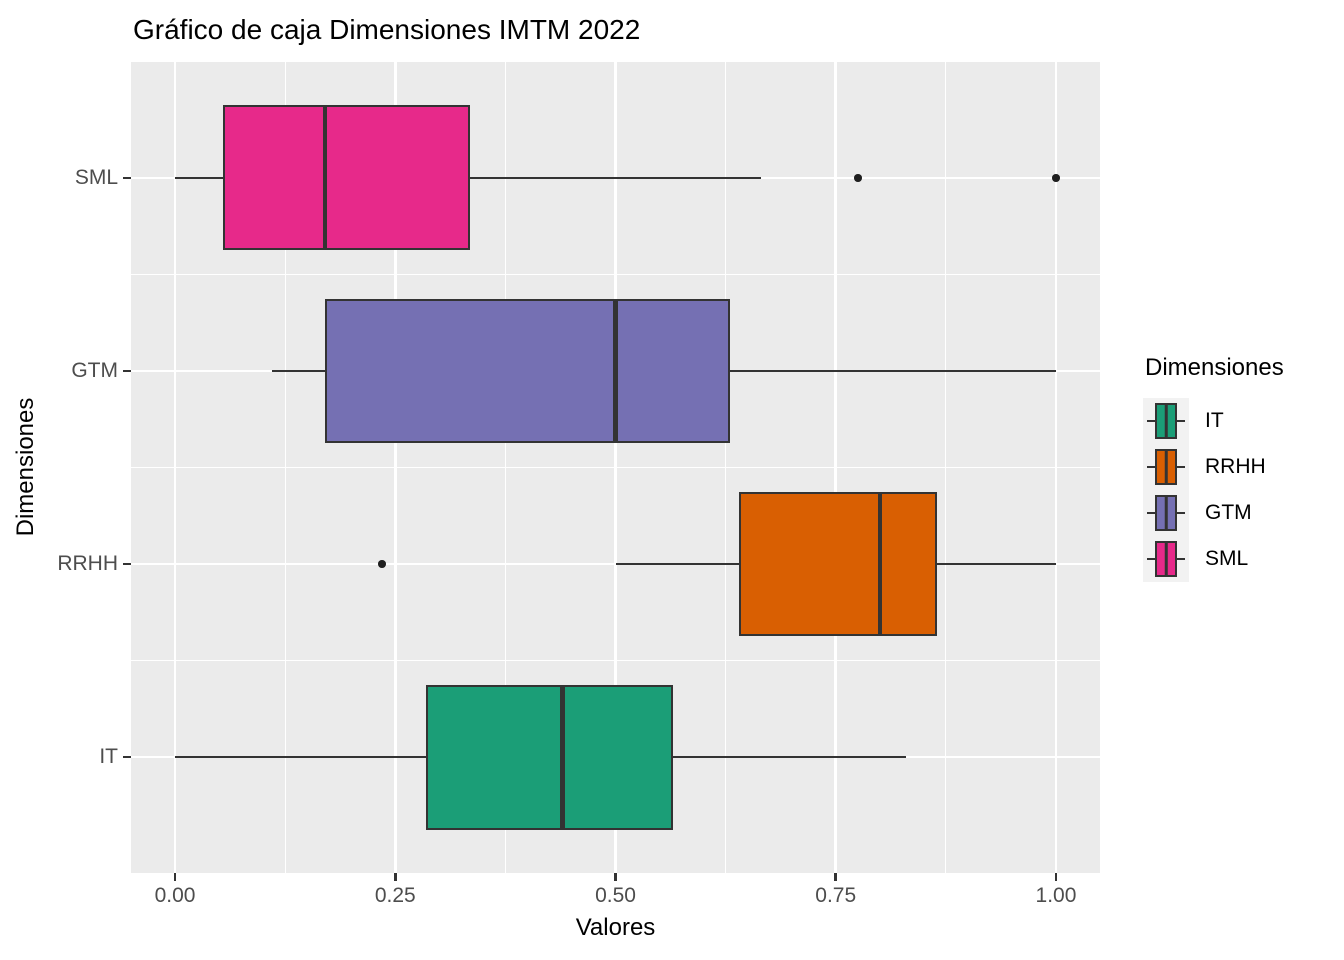 The width and height of the screenshot is (1344, 960). I want to click on y-axis-title: Dimensiones, so click(25, 467).